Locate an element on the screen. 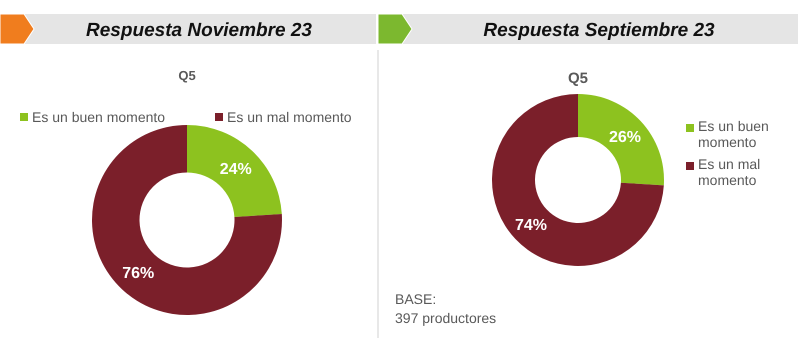 The width and height of the screenshot is (800, 340). data-label: 24% is located at coordinates (236, 169).